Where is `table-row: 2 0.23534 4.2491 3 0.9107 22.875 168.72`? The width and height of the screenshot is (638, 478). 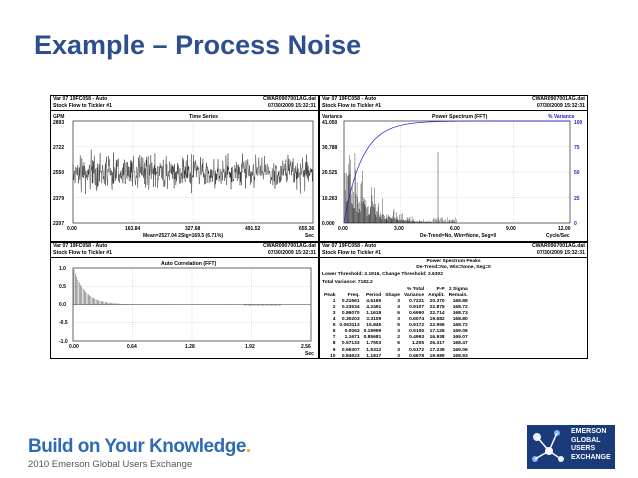 table-row: 2 0.23534 4.2491 3 0.9107 22.875 168.72 is located at coordinates (396, 308).